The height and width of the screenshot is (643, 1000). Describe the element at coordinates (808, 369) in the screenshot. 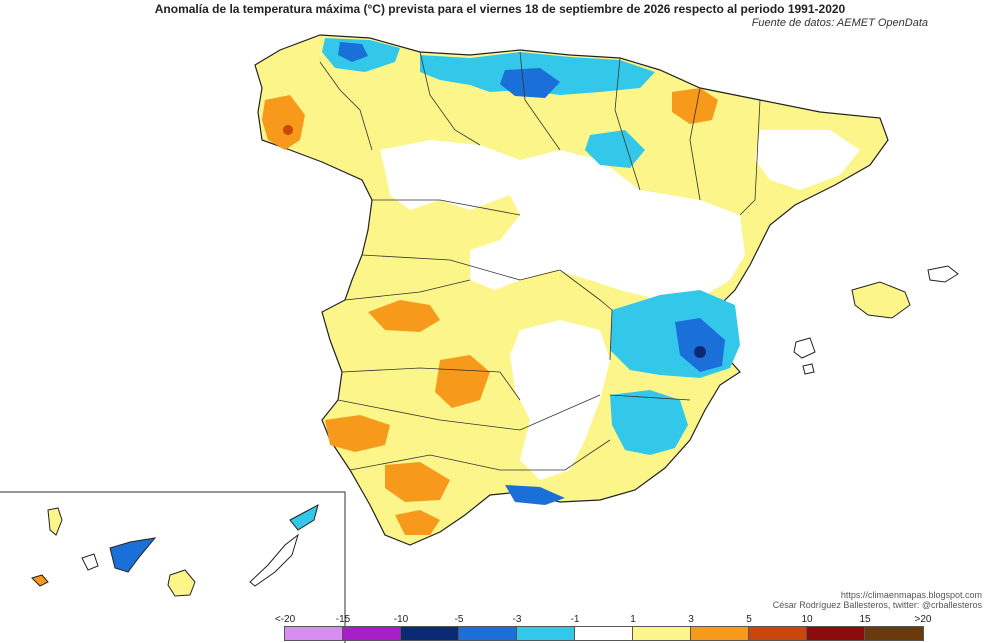

I see `formentera` at that location.